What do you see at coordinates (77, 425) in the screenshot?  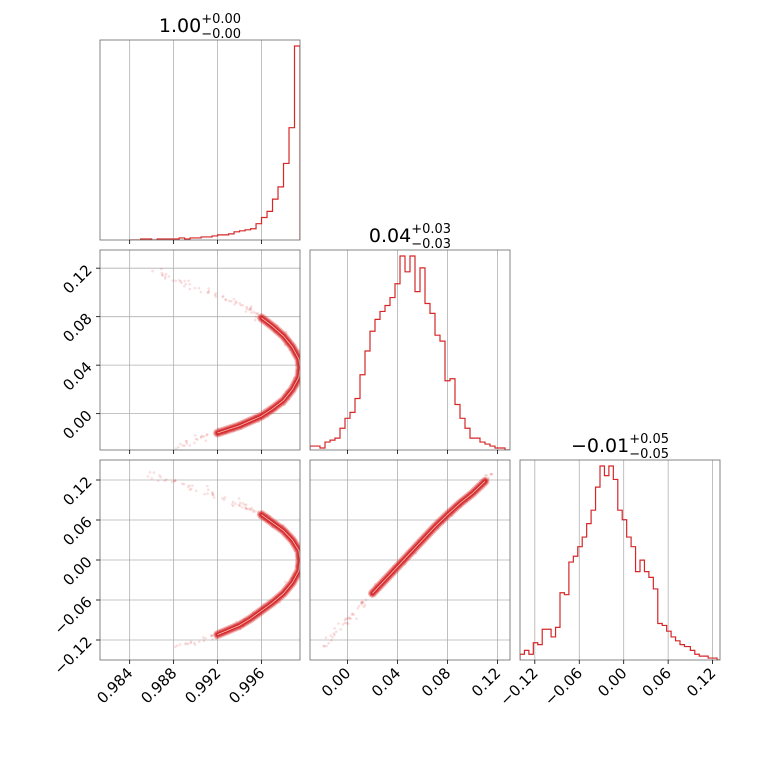 I see `y-tick-label: 0.00` at bounding box center [77, 425].